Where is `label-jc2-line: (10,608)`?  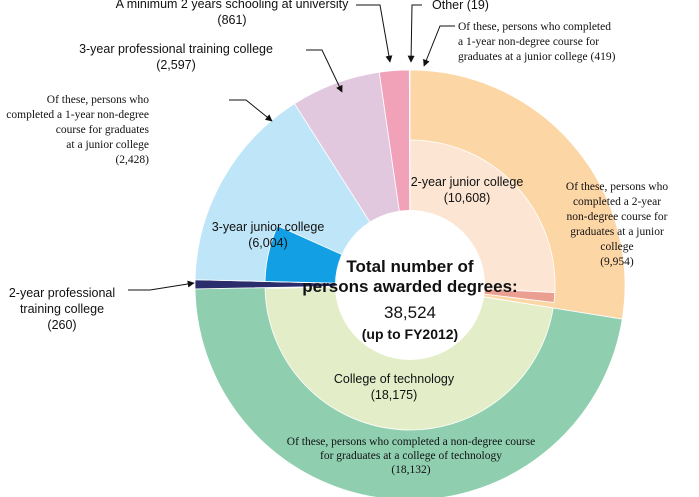 label-jc2-line: (10,608) is located at coordinates (467, 198).